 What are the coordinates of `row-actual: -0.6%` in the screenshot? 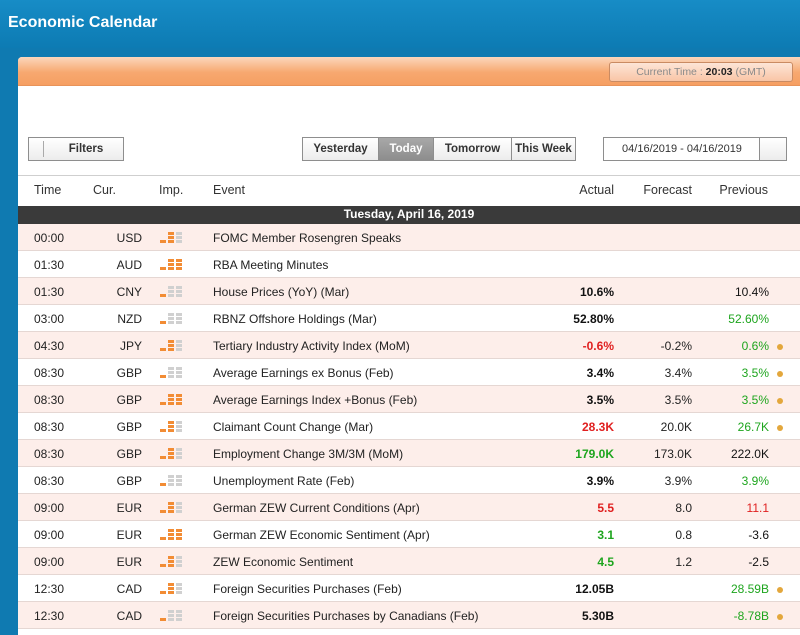 It's located at (598, 346).